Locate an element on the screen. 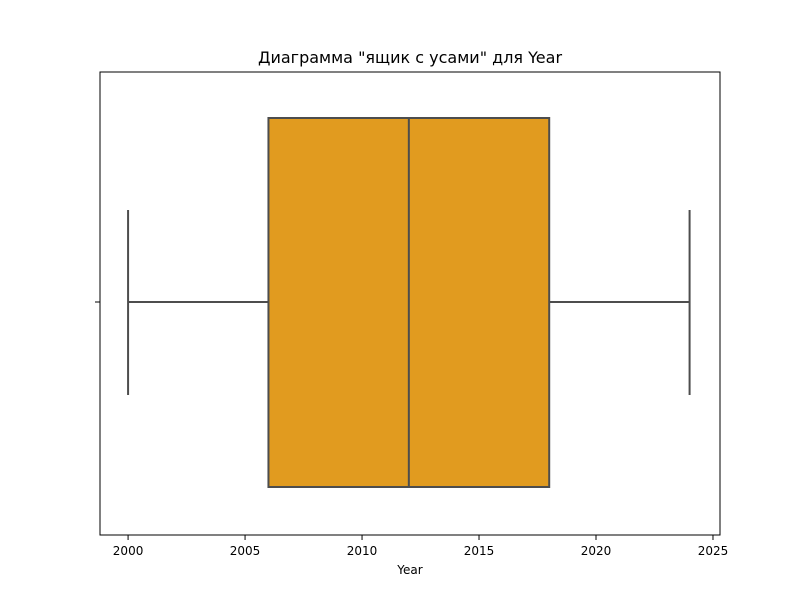 The width and height of the screenshot is (800, 600). x-tick-label: 2015 is located at coordinates (479, 551).